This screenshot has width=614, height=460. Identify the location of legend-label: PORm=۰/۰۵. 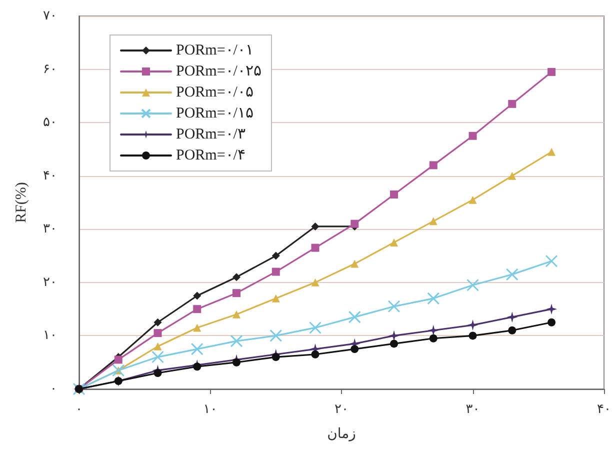
(215, 92).